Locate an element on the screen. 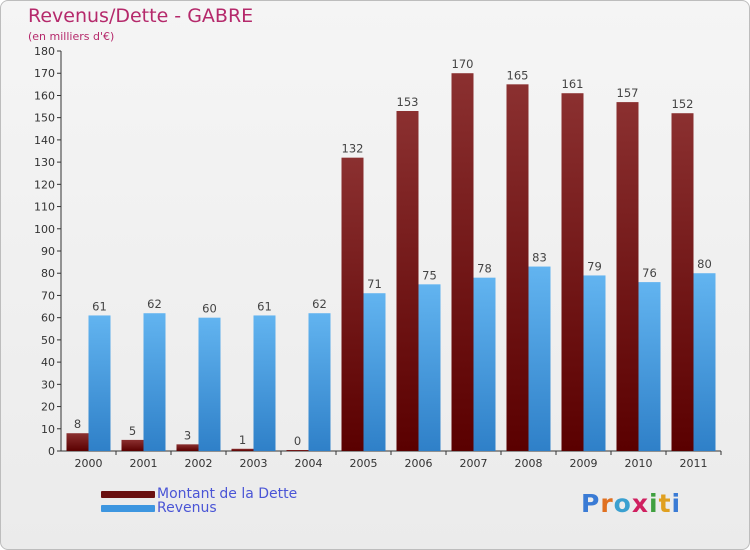  dette-value-label-2009: 161 is located at coordinates (573, 84).